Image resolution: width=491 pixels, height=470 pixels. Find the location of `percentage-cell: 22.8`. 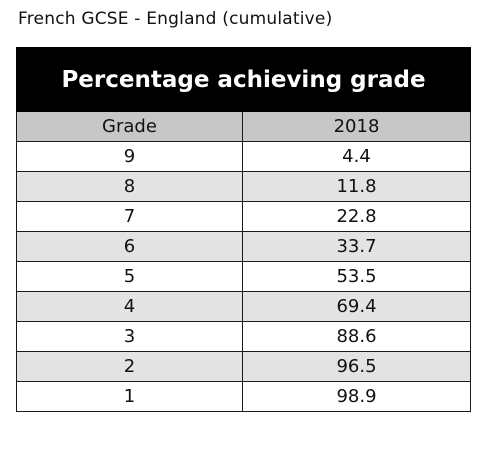

percentage-cell: 22.8 is located at coordinates (356, 216).